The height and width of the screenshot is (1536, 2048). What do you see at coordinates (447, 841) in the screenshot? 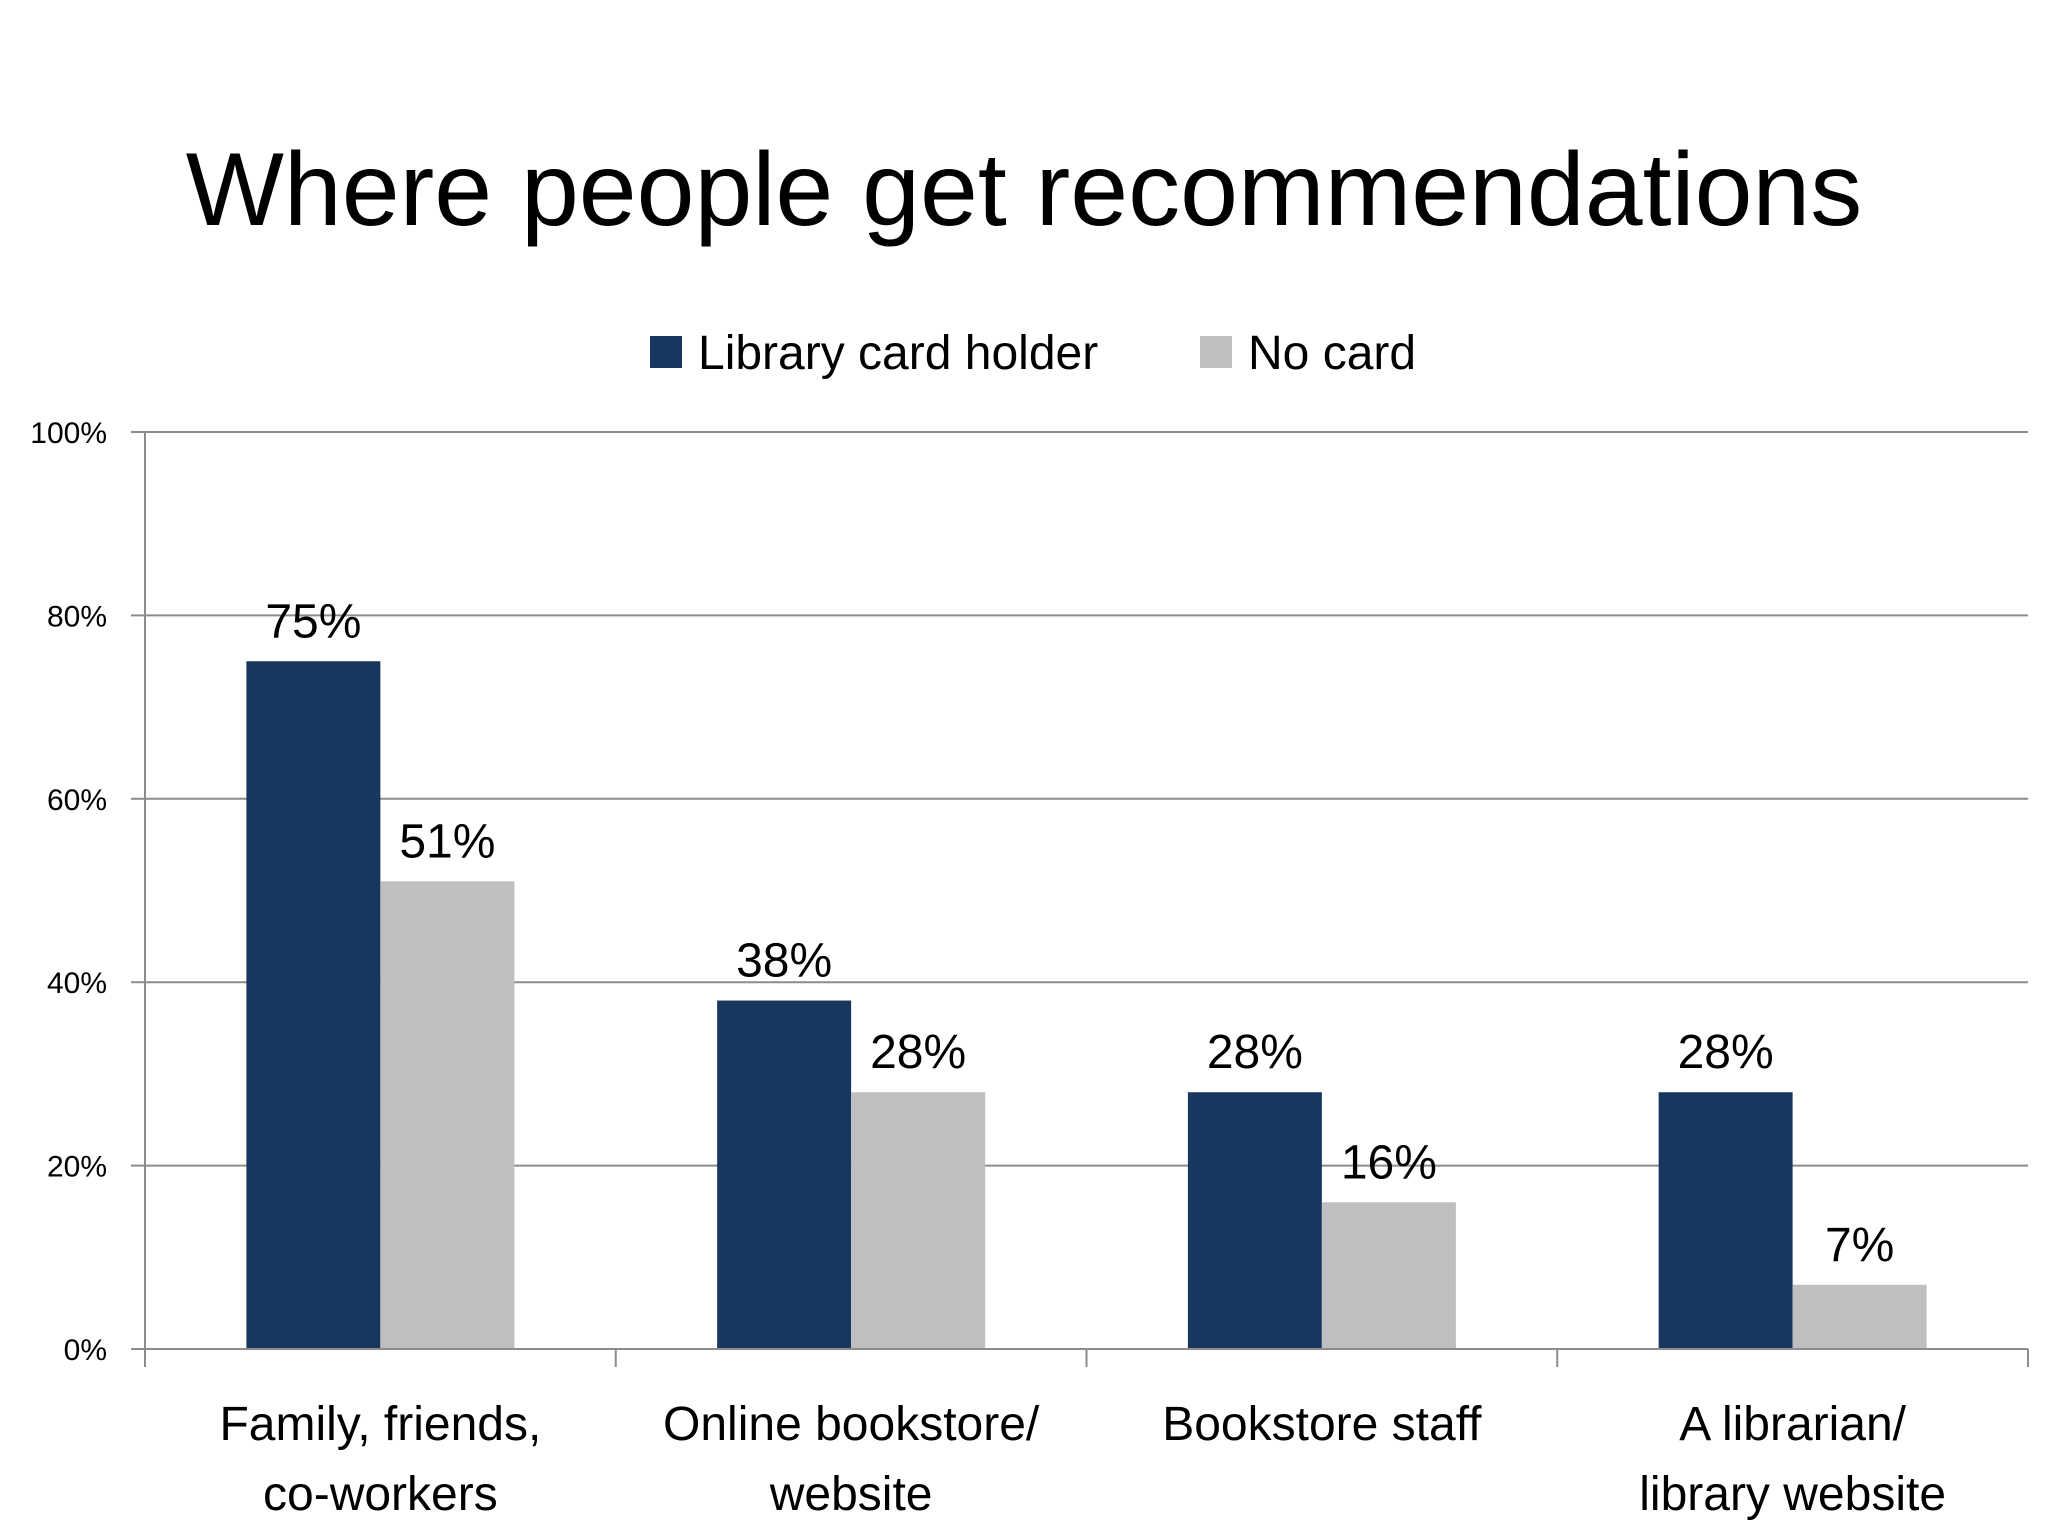
I see `data-label: 51%` at bounding box center [447, 841].